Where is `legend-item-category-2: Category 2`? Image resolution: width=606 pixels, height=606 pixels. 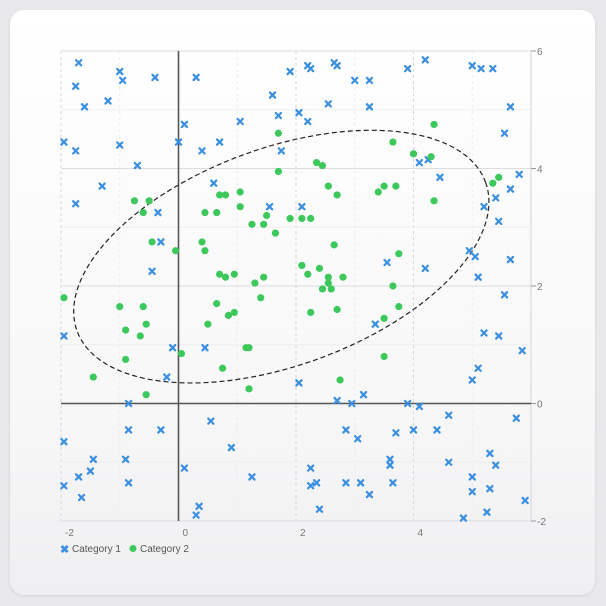 legend-item-category-2: Category 2 is located at coordinates (159, 549).